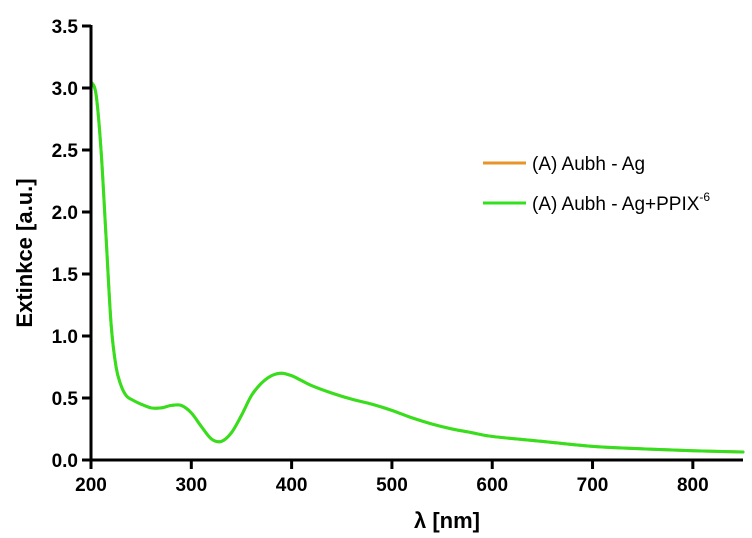  What do you see at coordinates (593, 485) in the screenshot?
I see `x-tick-label: 700` at bounding box center [593, 485].